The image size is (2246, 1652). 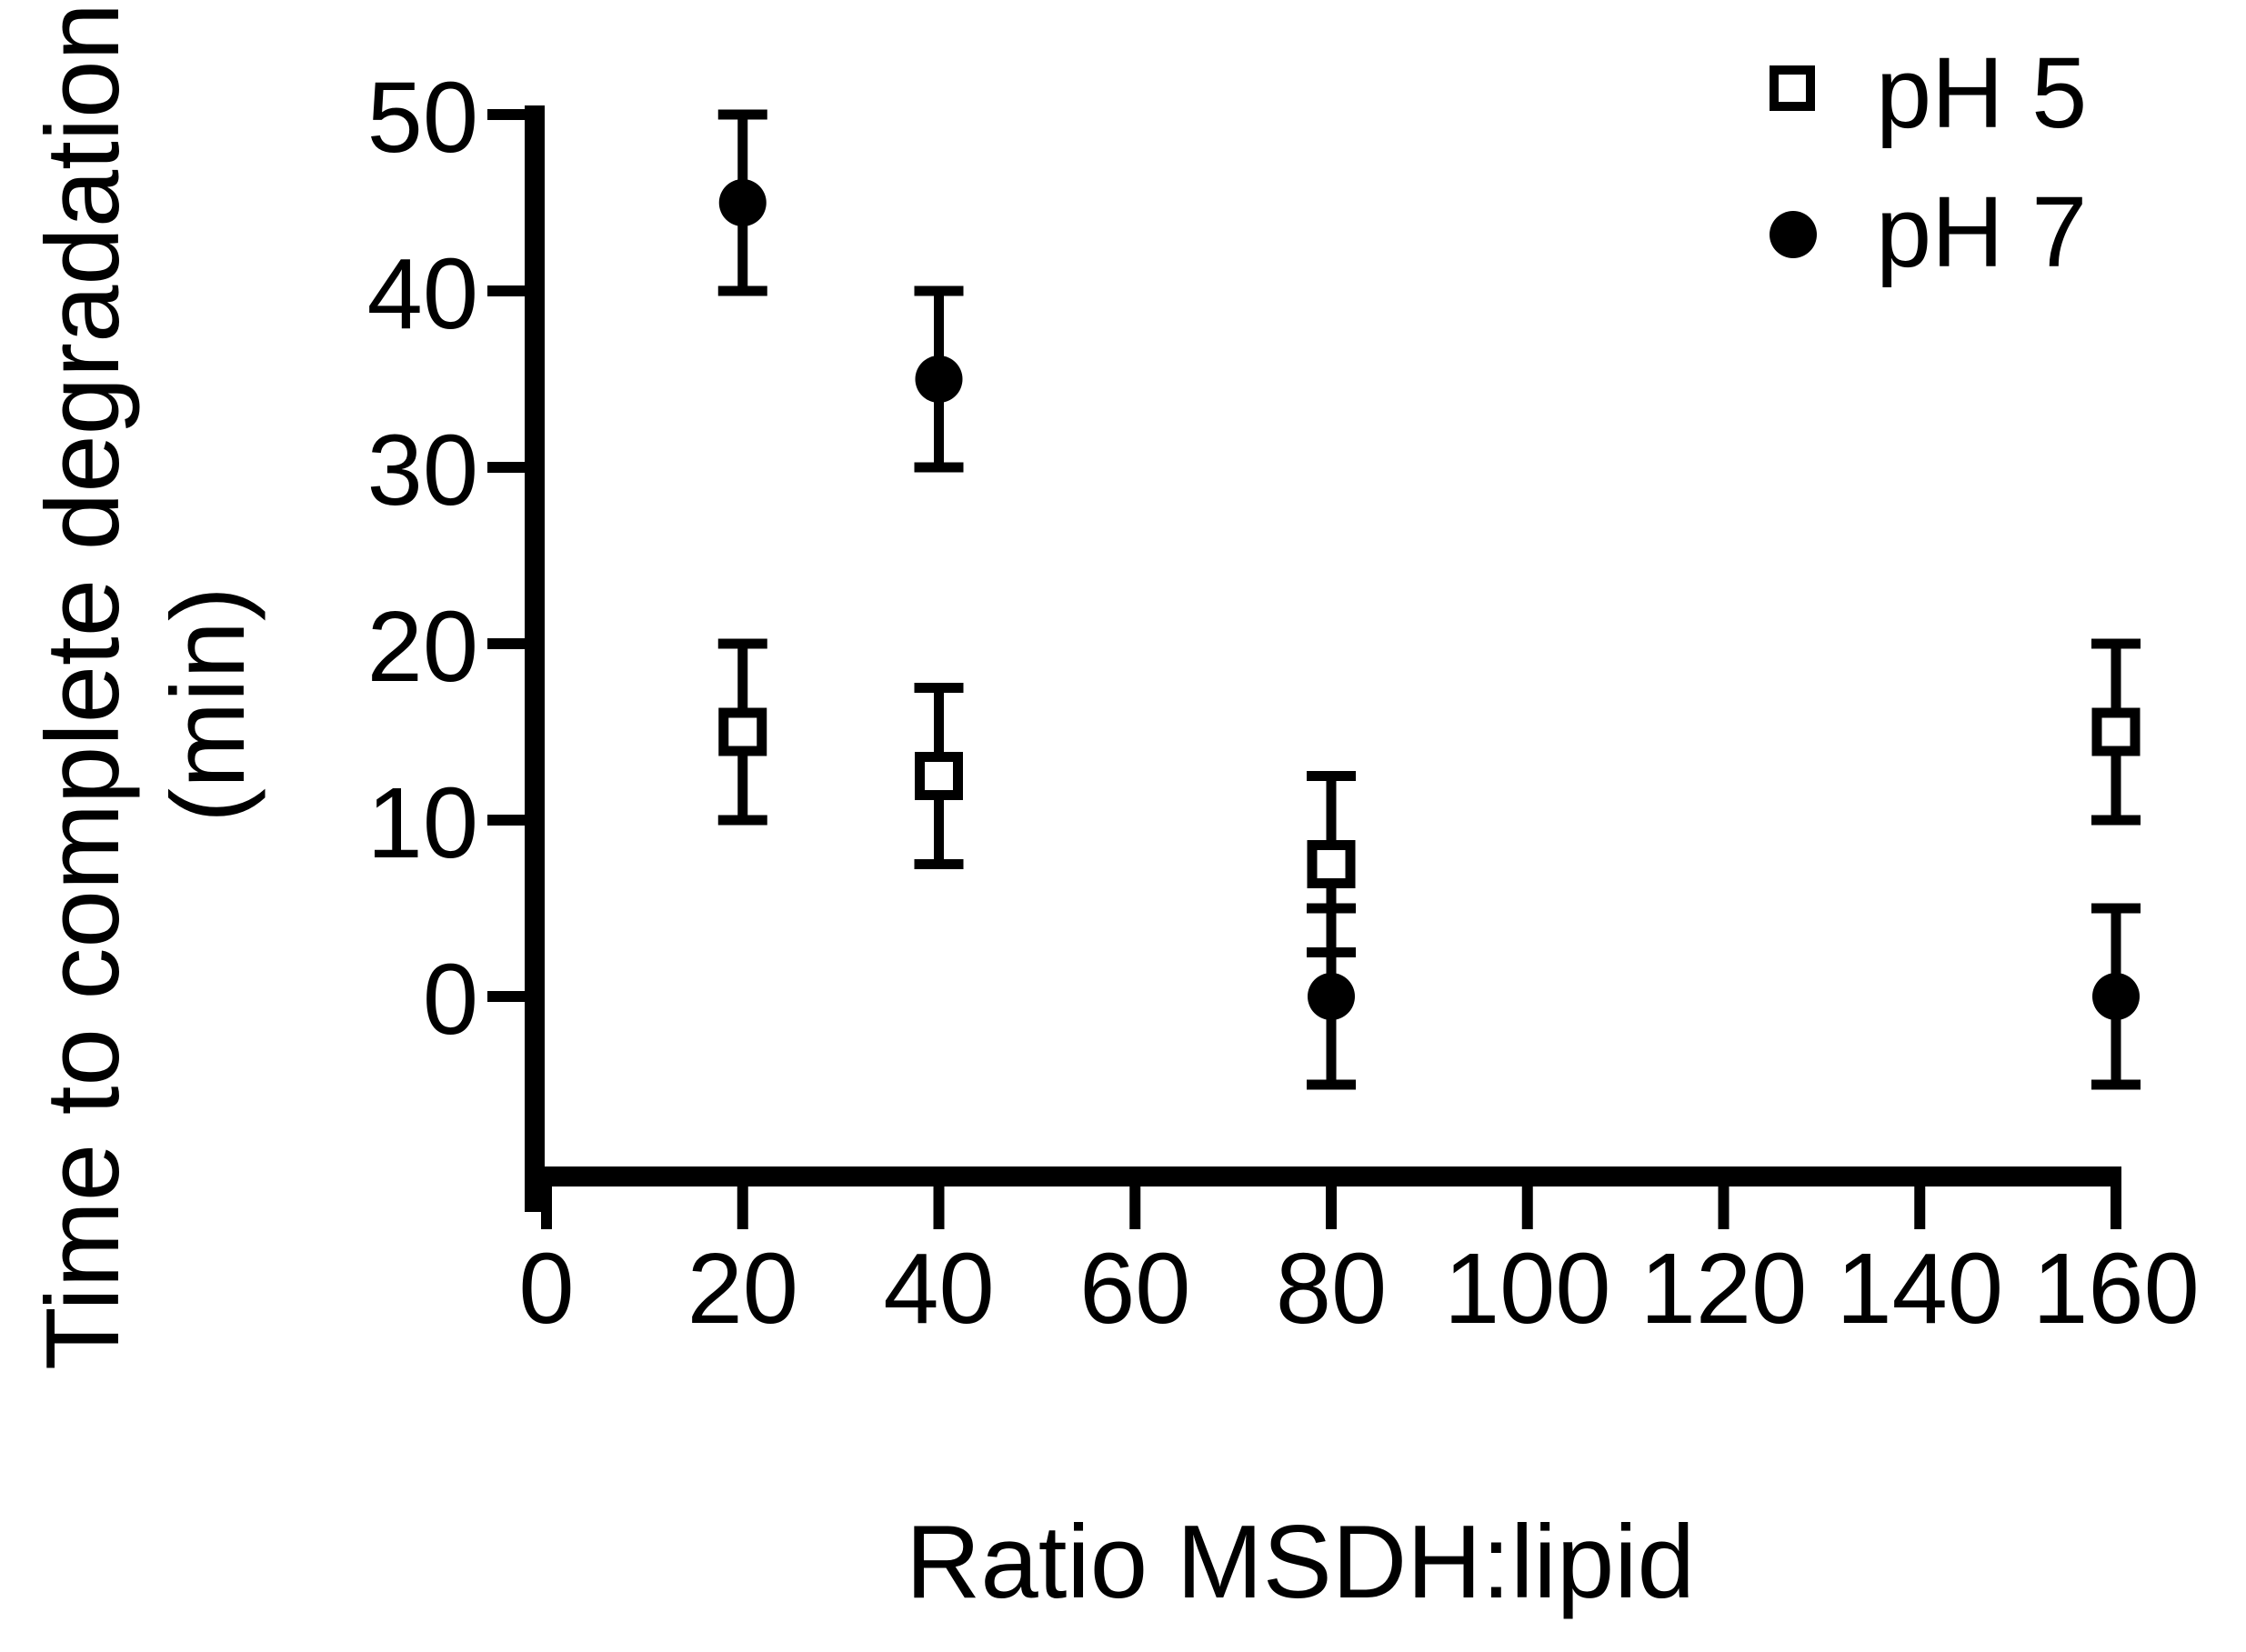 I want to click on x-tick-label-40: 40, so click(x=938, y=1289).